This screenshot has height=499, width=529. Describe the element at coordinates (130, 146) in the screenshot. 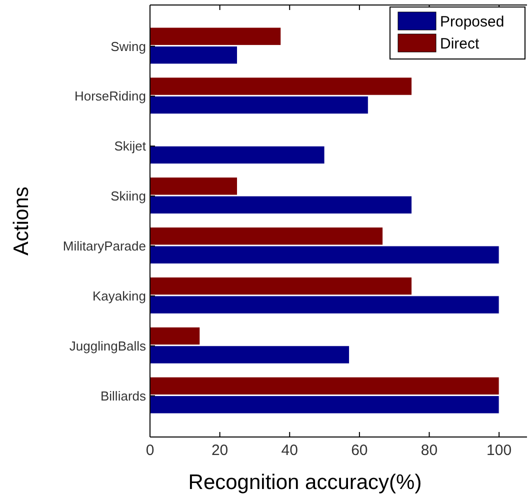

I see `y-tick-label: Skijet` at that location.